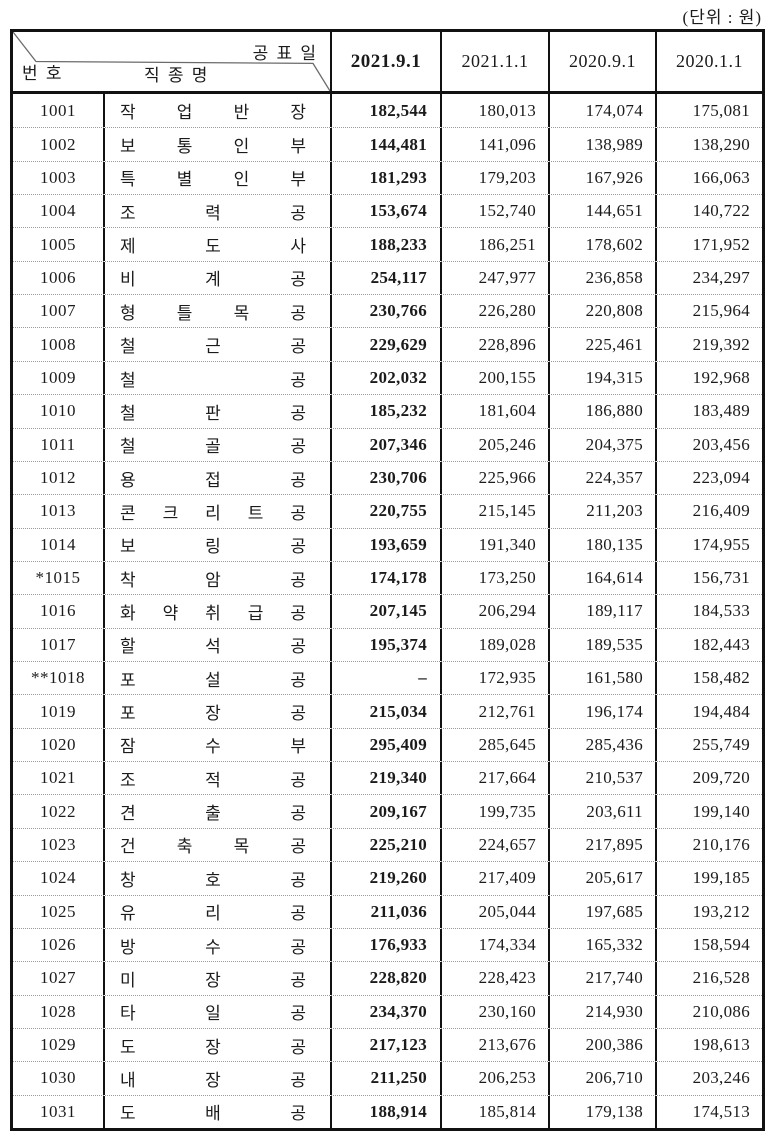  Describe the element at coordinates (601, 678) in the screenshot. I see `wage-value-cell: 161,580` at that location.